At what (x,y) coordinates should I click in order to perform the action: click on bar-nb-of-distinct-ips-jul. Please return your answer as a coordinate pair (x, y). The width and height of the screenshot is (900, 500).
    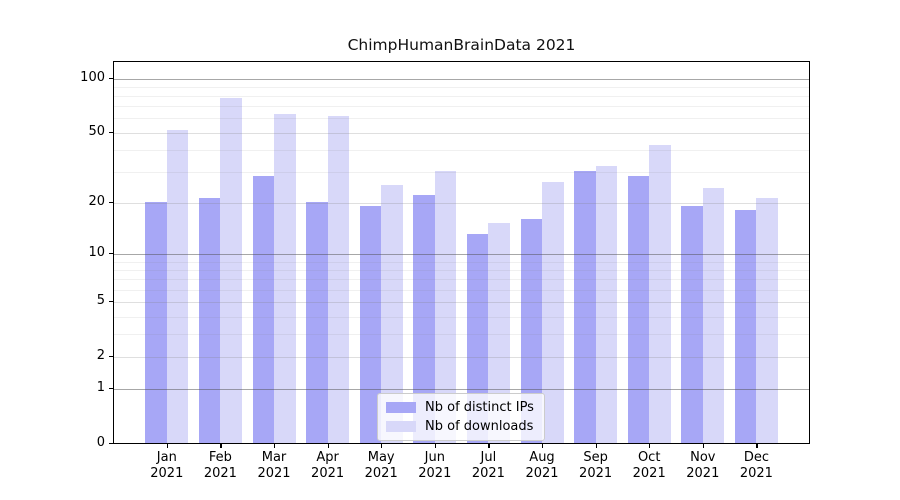
    Looking at the image, I should click on (477, 338).